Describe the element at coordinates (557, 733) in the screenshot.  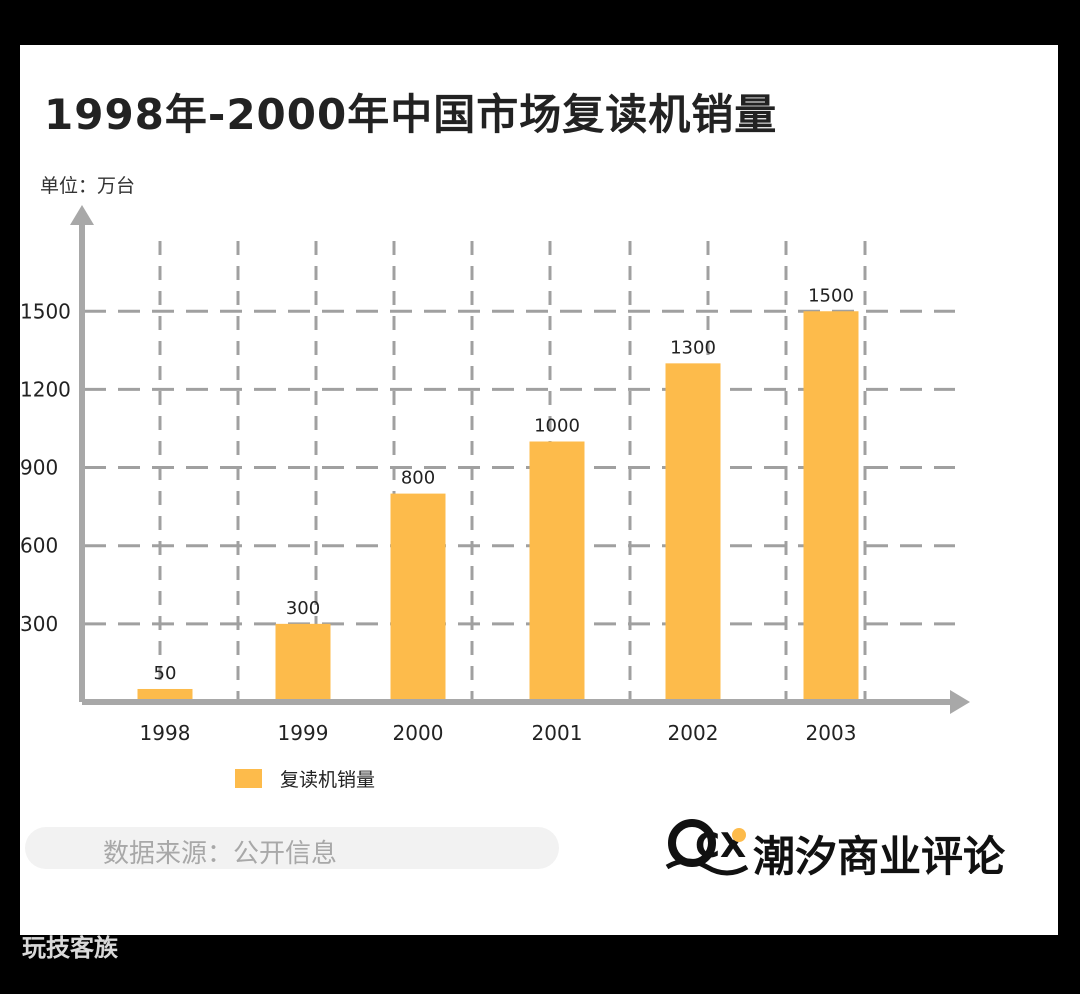
I see `x-tick-label: 2001` at that location.